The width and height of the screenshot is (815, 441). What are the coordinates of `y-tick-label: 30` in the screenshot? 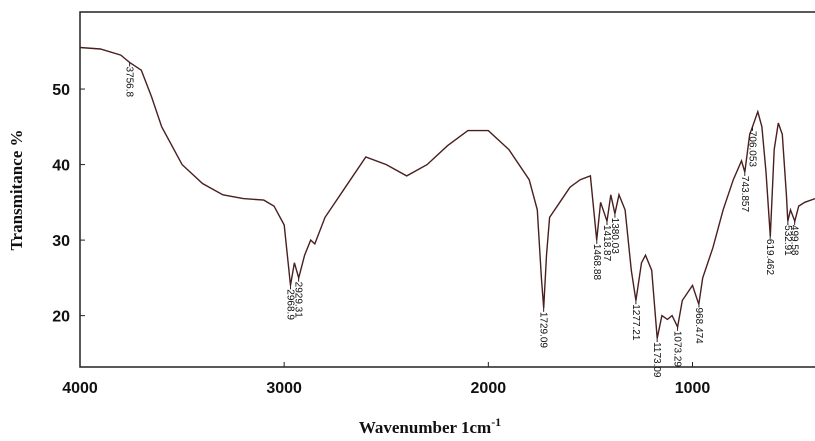 It's located at (61, 241).